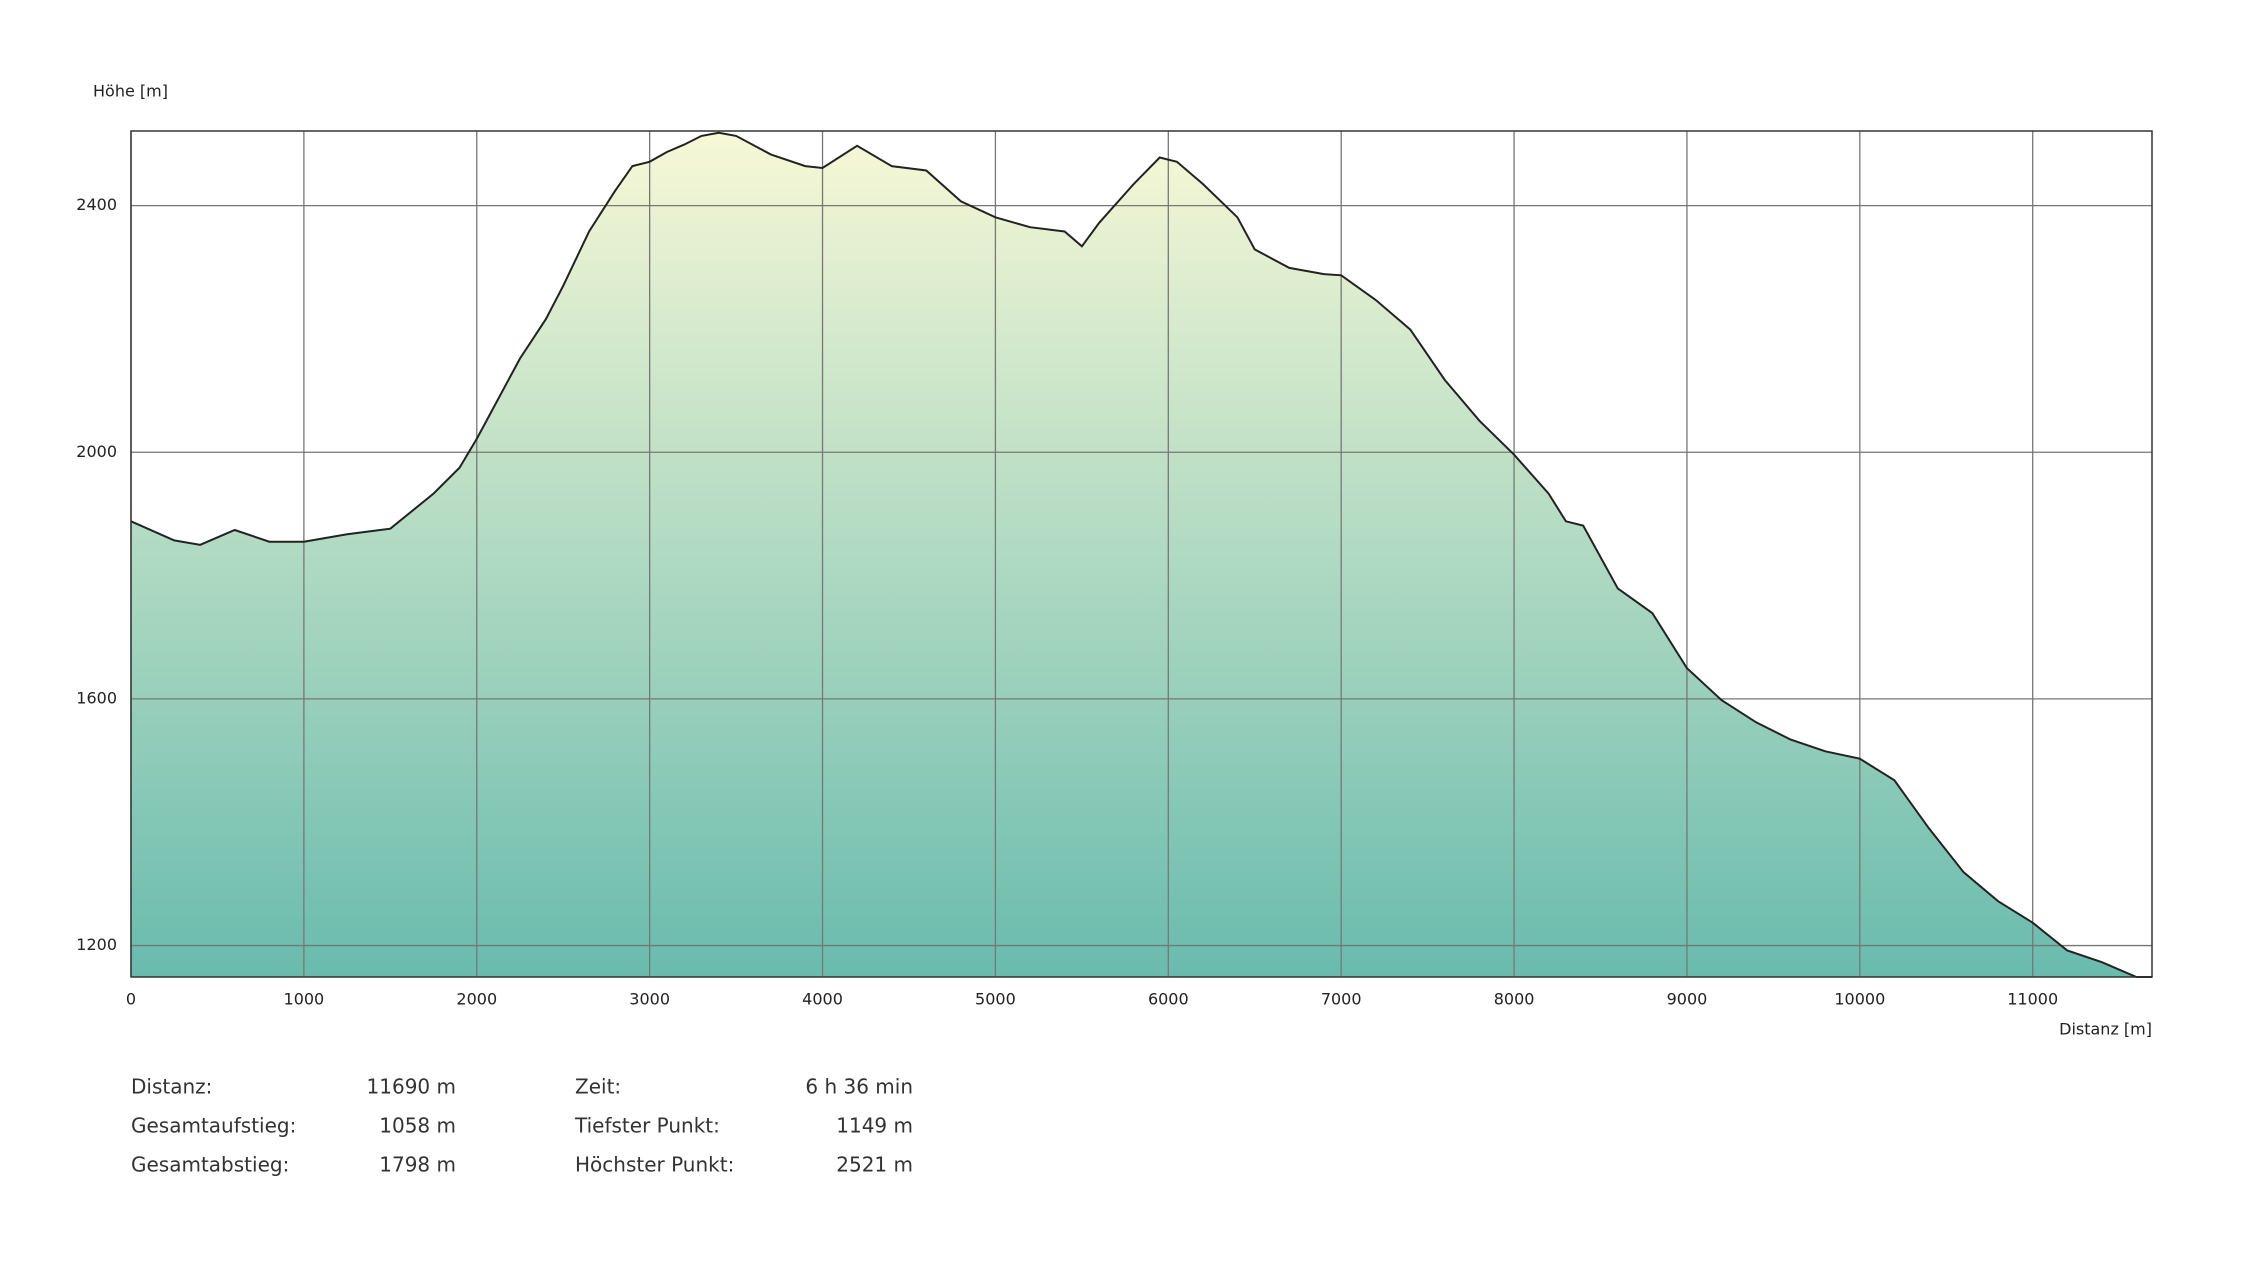  I want to click on y-tick-label: 1200, so click(96, 944).